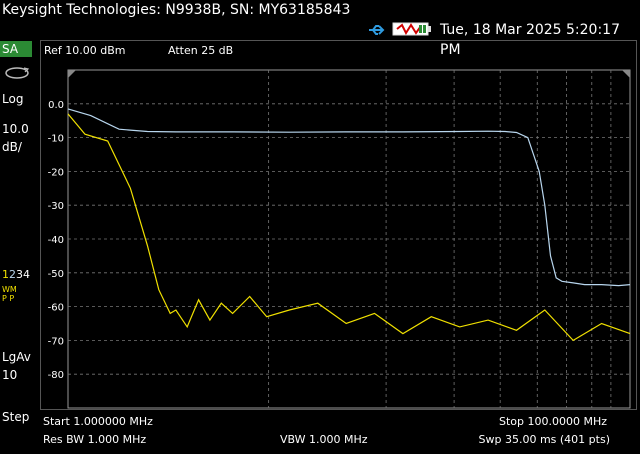  What do you see at coordinates (85, 50) in the screenshot?
I see `reference-level: Ref 10.00 dBm` at bounding box center [85, 50].